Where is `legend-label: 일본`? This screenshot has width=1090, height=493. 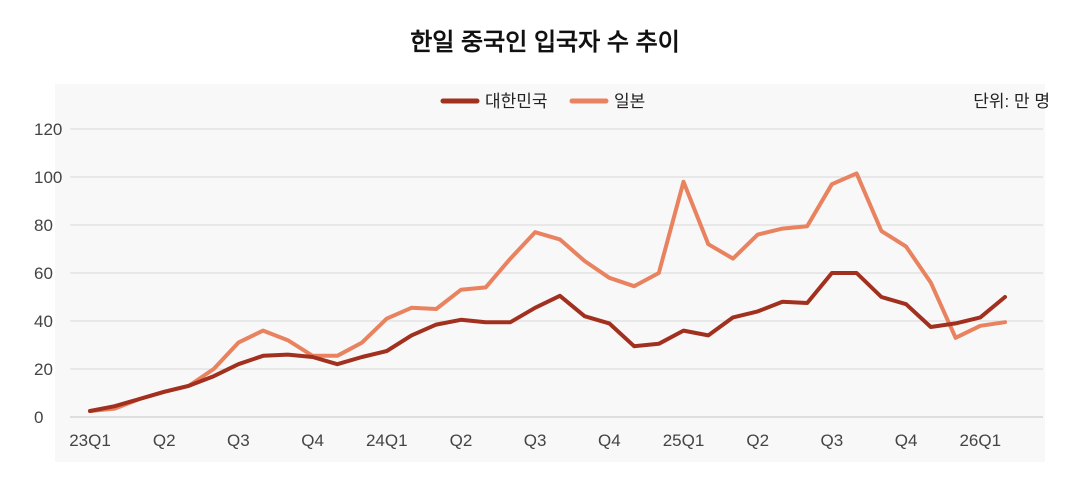
legend-label: 일본 is located at coordinates (629, 101).